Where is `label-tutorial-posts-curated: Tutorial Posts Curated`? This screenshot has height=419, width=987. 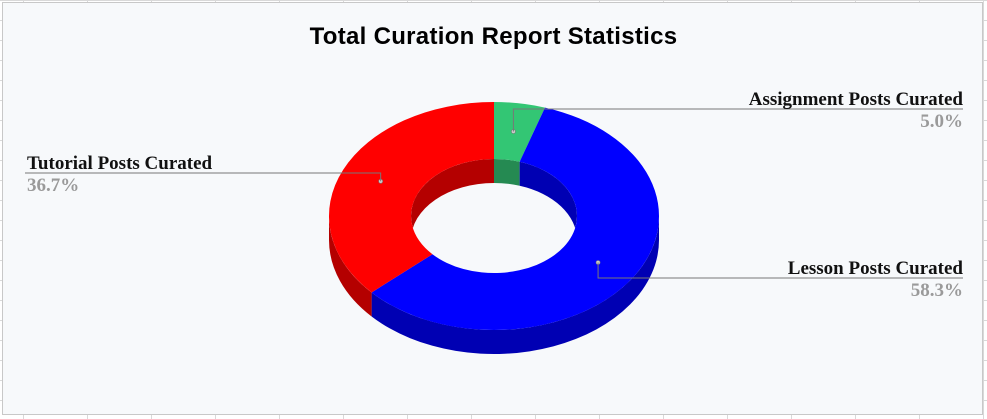
label-tutorial-posts-curated: Tutorial Posts Curated is located at coordinates (120, 163).